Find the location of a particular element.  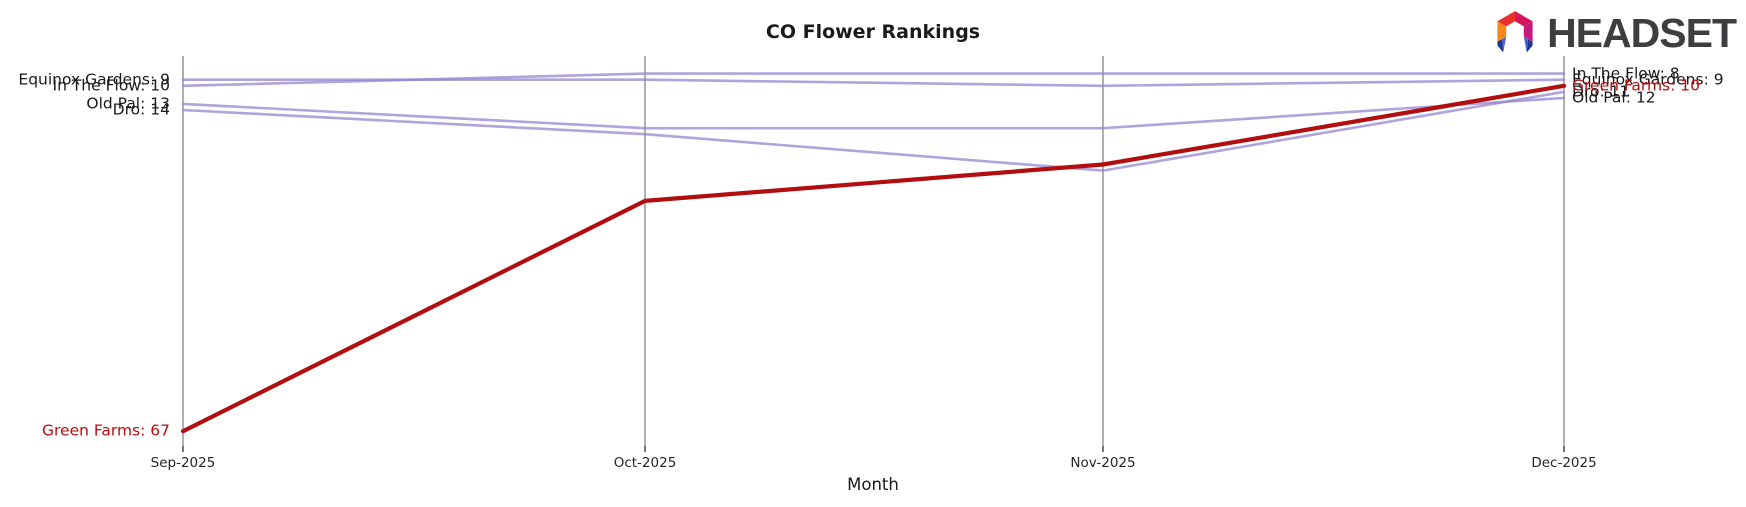

series-label-right-in-the-flow: In The Flow: 8 is located at coordinates (1626, 73).